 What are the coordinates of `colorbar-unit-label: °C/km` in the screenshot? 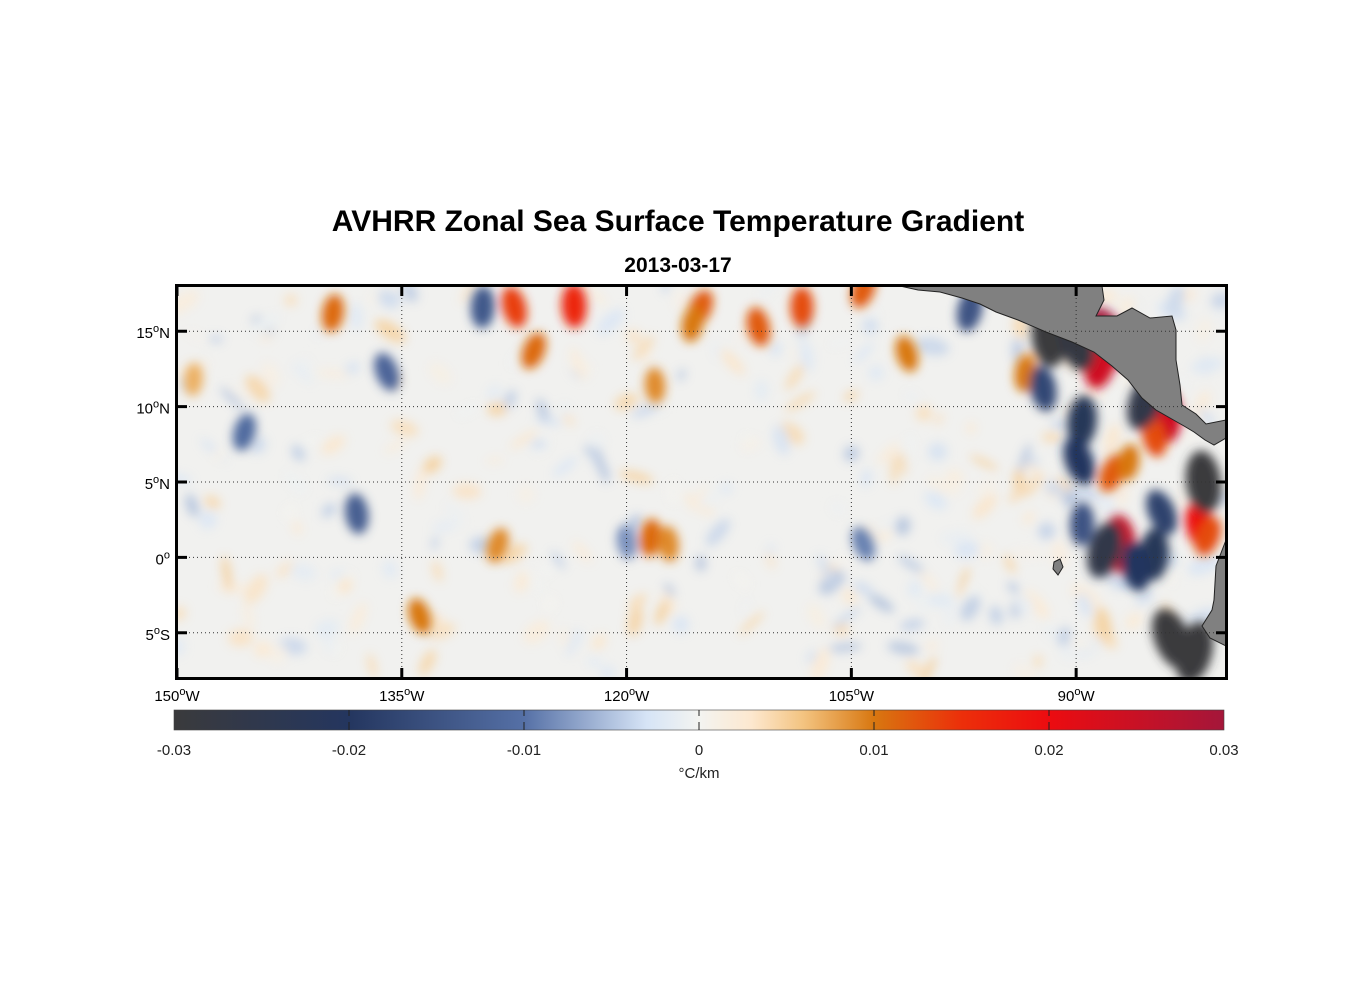 It's located at (699, 773).